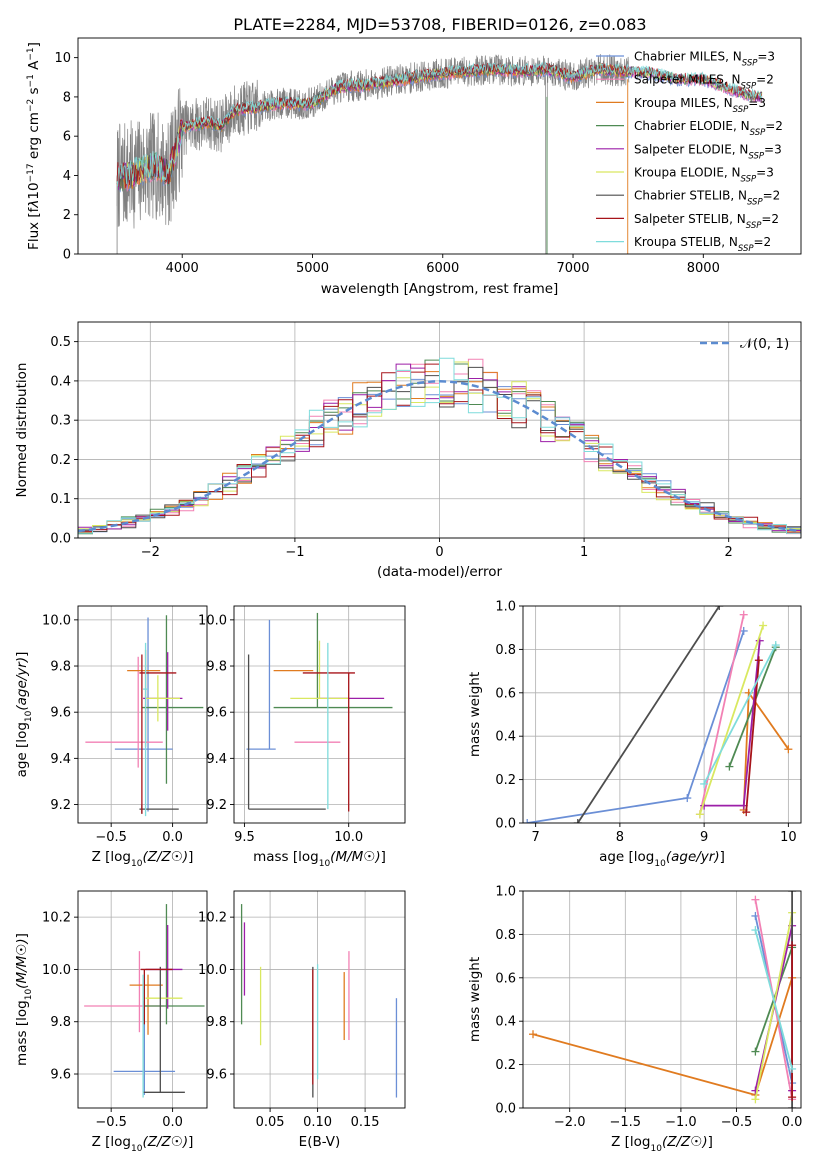 The image size is (819, 1170). What do you see at coordinates (704, 59) in the screenshot?
I see `legend-label-chabrier-miles: Chabrier MILES, NSSP=3` at bounding box center [704, 59].